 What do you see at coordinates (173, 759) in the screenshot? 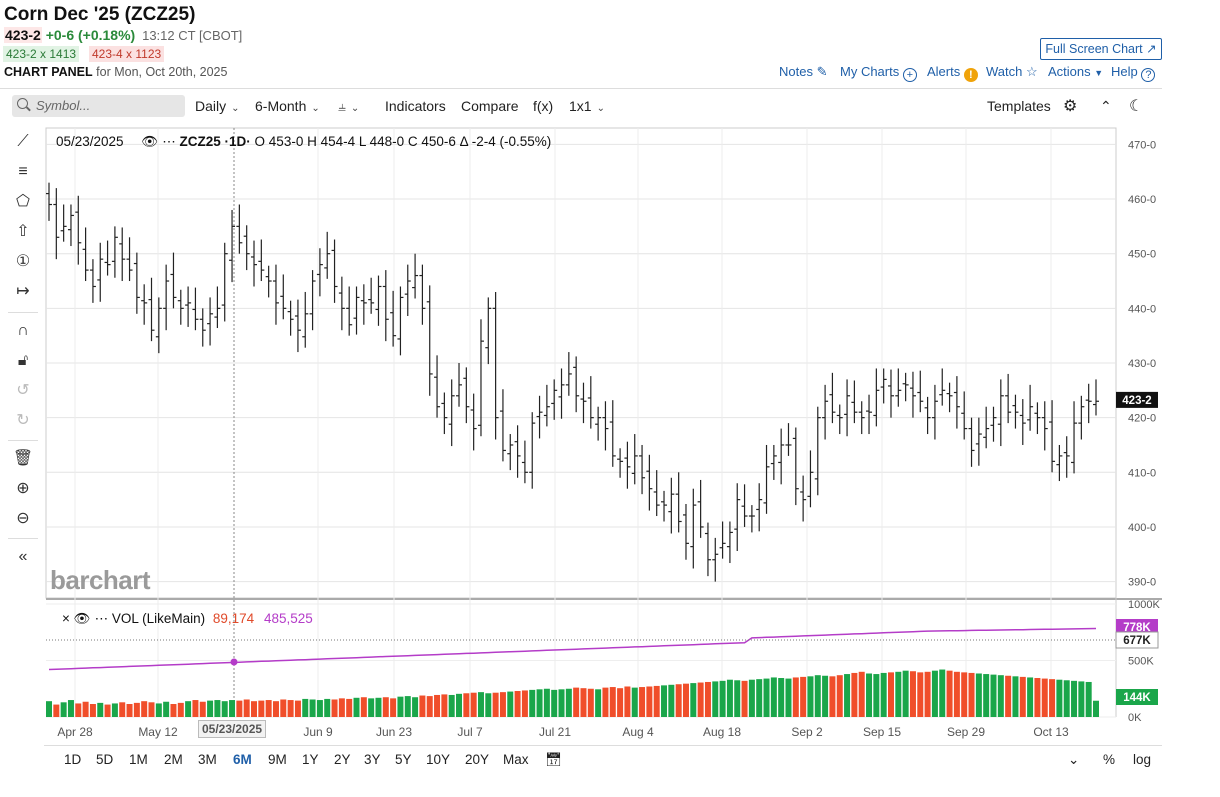
I see `period-2m: 2M` at bounding box center [173, 759].